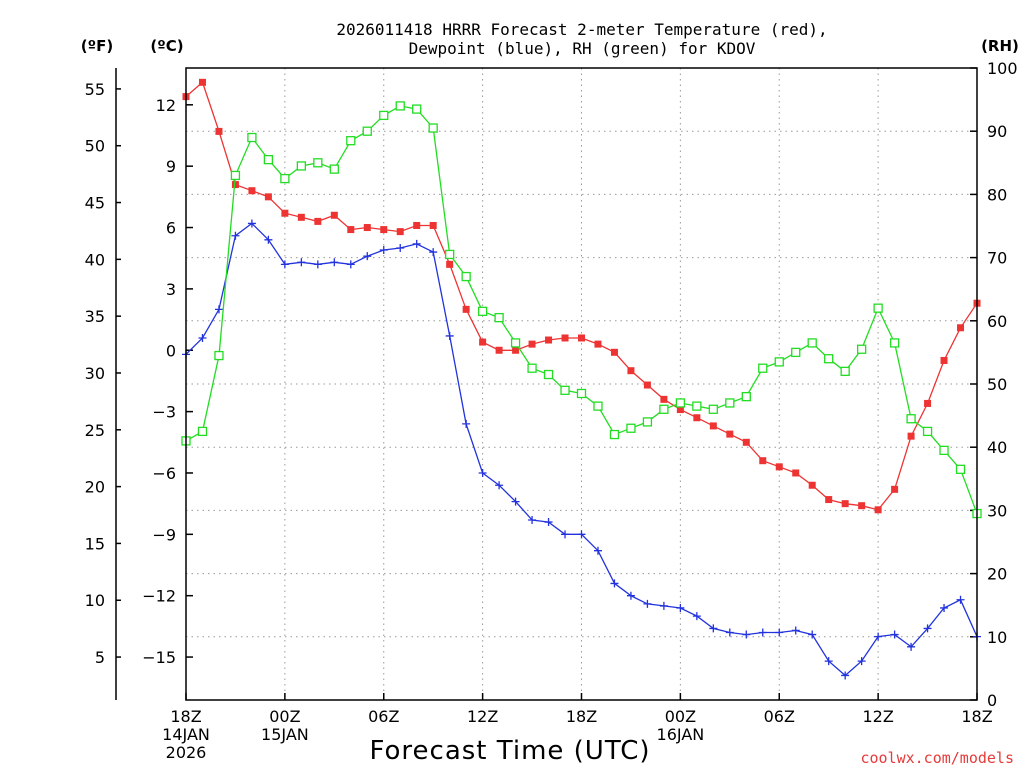 The height and width of the screenshot is (768, 1024). I want to click on celsius-tick-label: 9, so click(171, 166).